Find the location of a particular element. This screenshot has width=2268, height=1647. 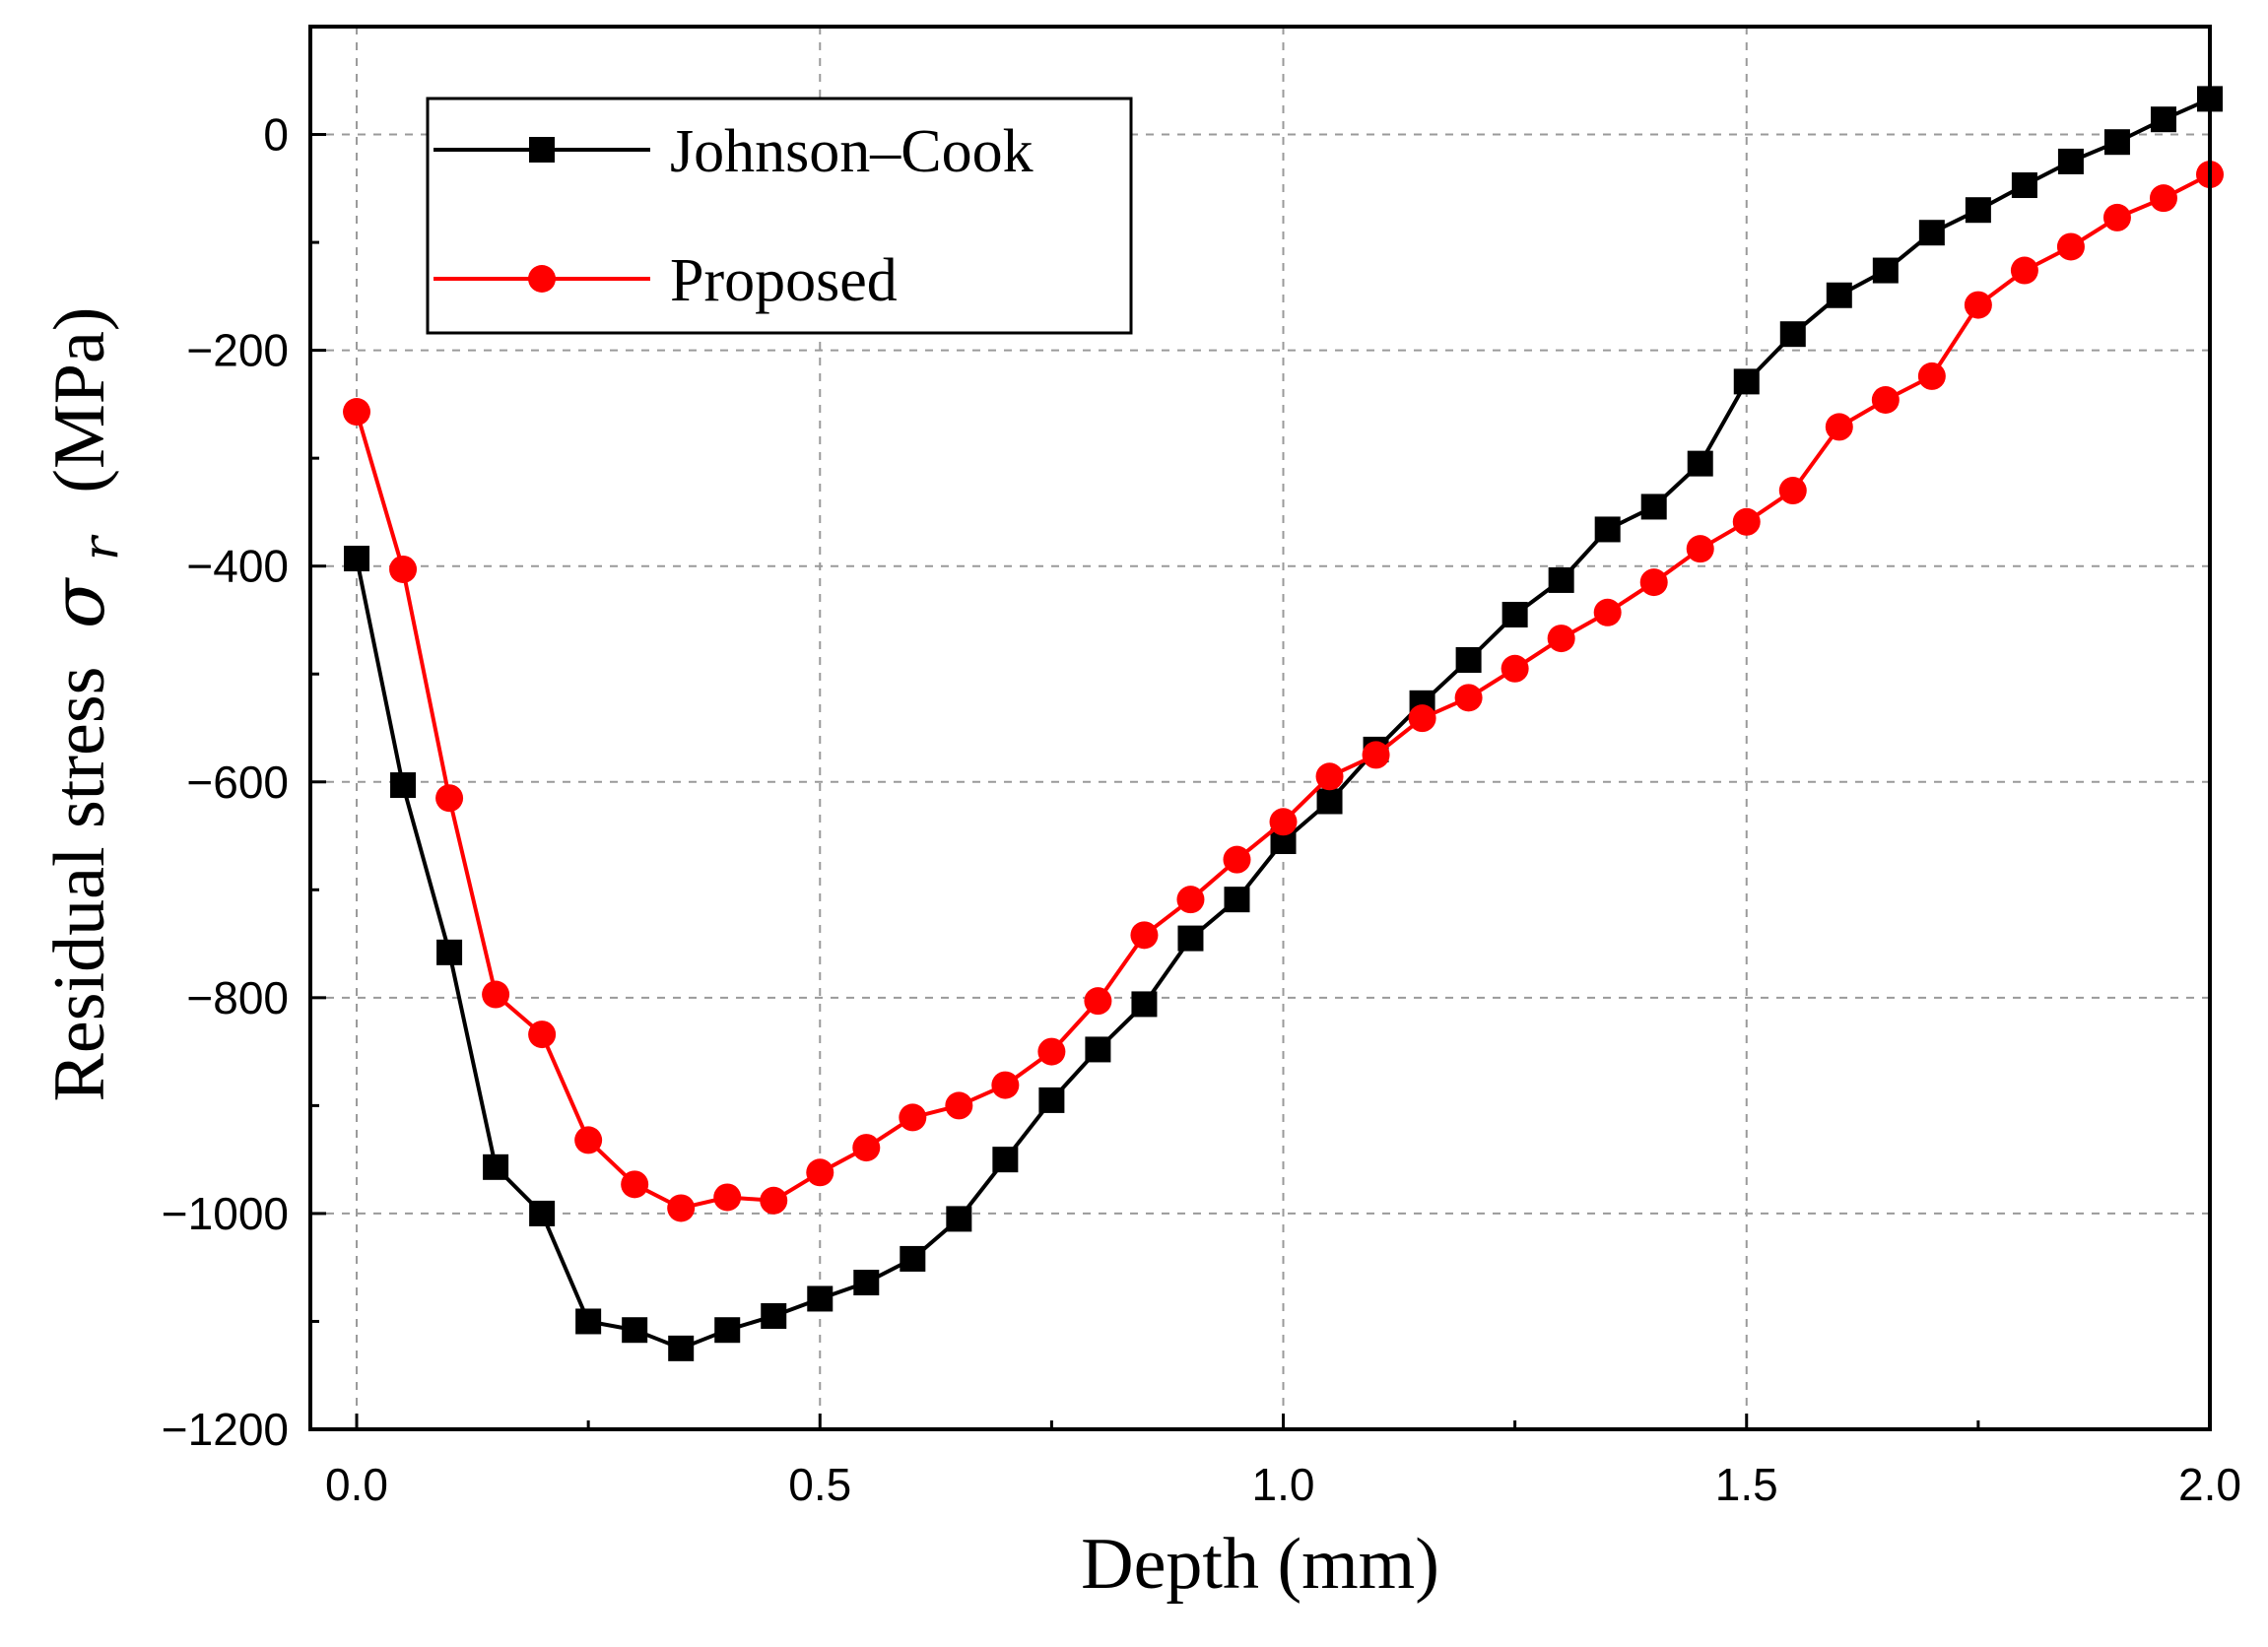

y-tick-label: −1000 is located at coordinates (225, 1213).